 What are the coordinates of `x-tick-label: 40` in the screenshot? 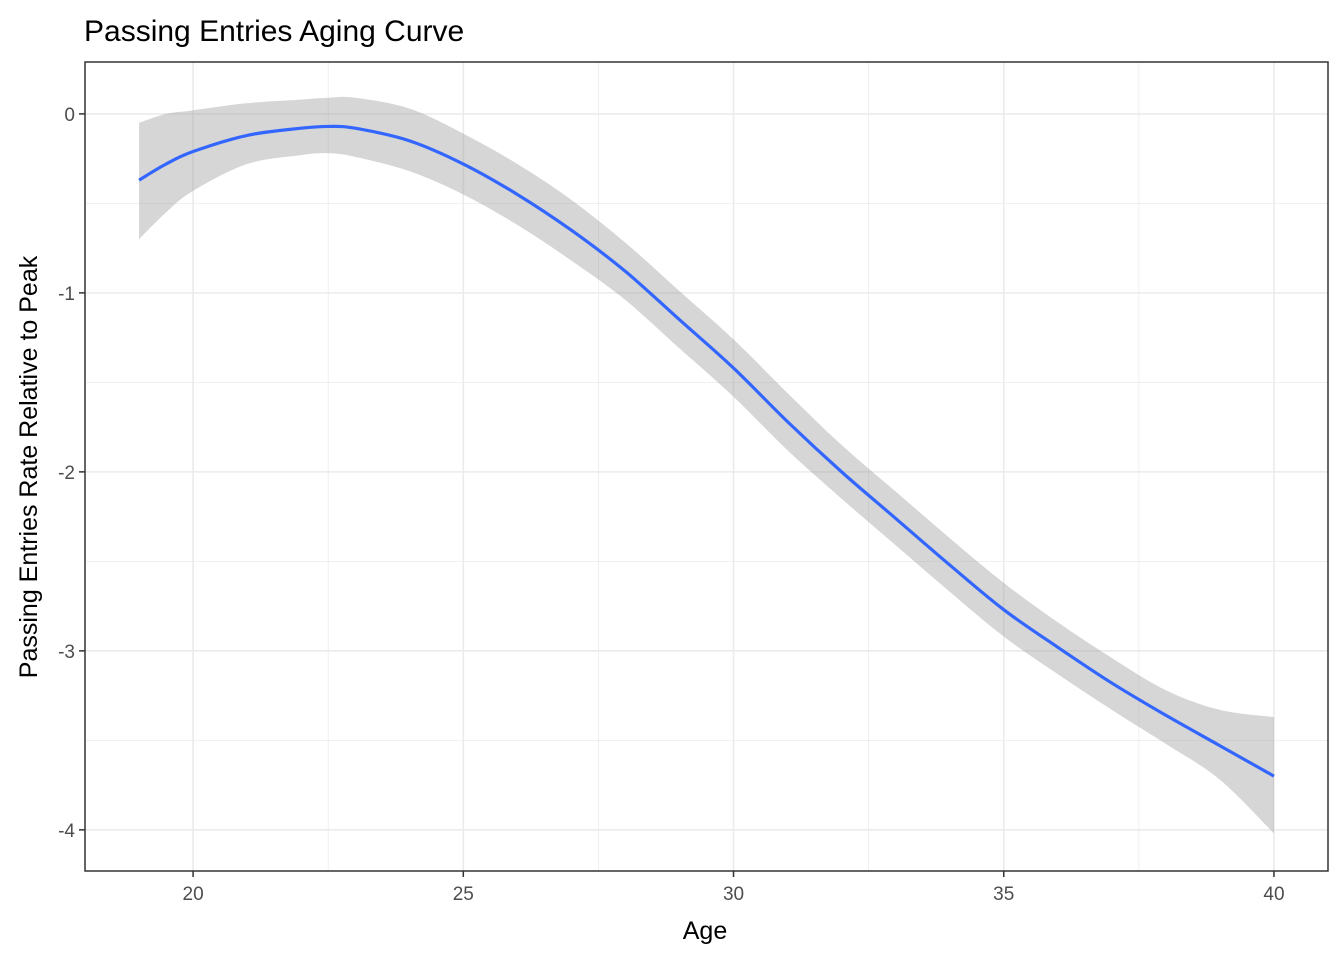 It's located at (1273, 894).